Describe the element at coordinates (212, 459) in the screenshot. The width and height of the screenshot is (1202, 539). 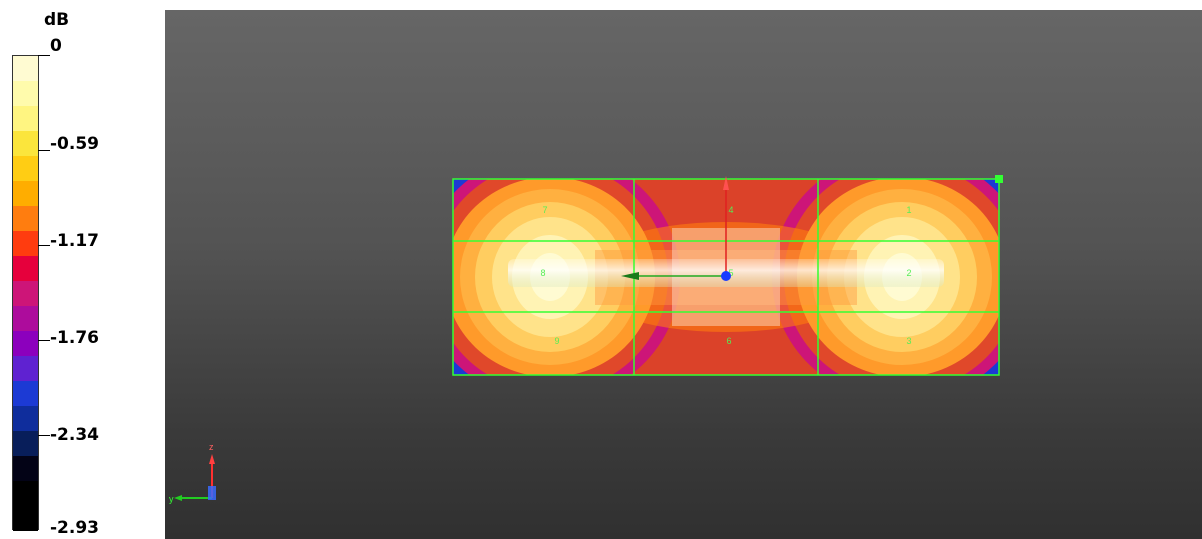
I see `triad-z-arrow` at that location.